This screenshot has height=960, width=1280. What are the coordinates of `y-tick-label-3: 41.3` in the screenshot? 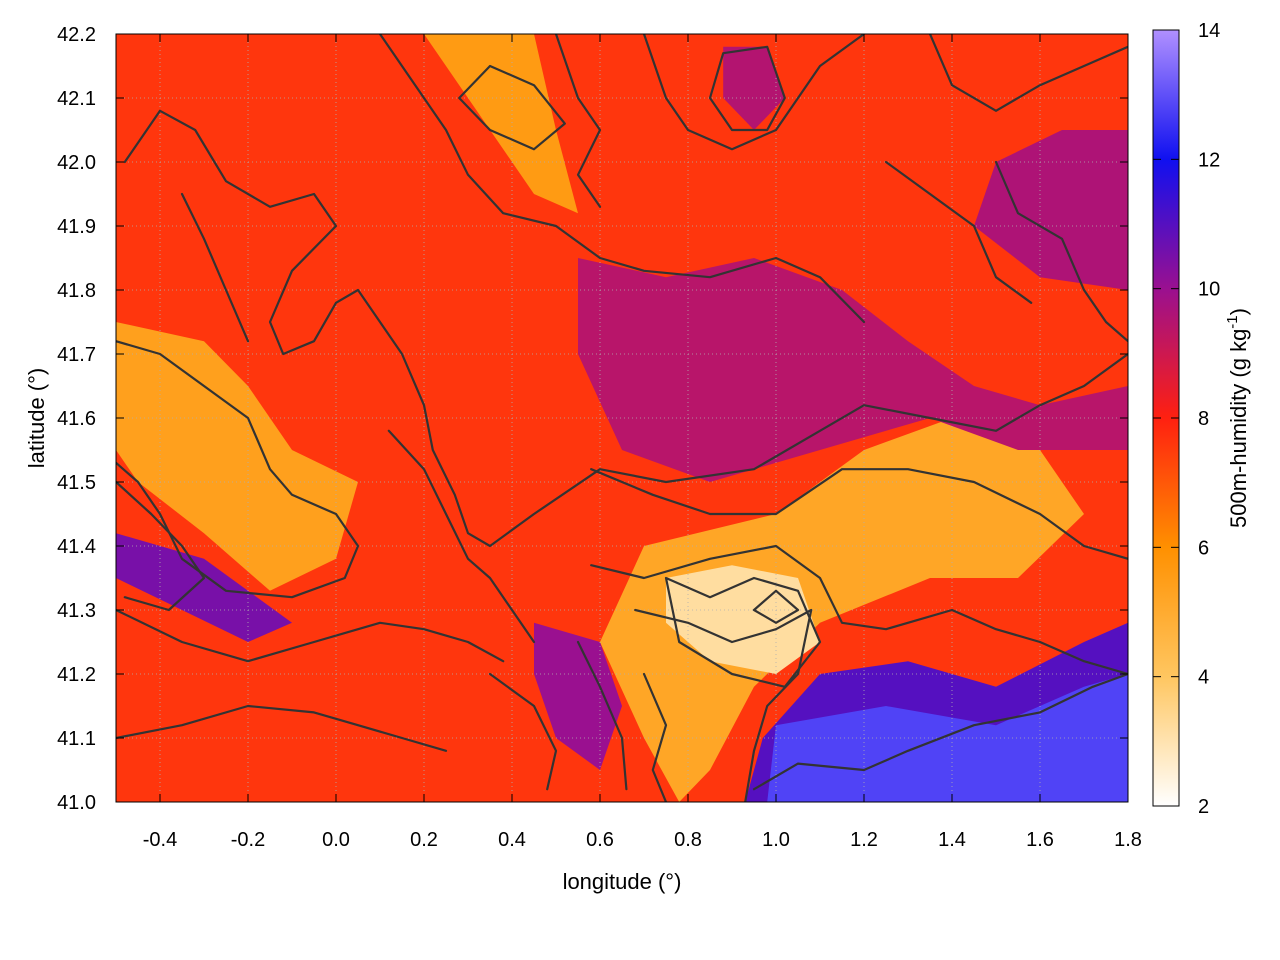 It's located at (76, 611).